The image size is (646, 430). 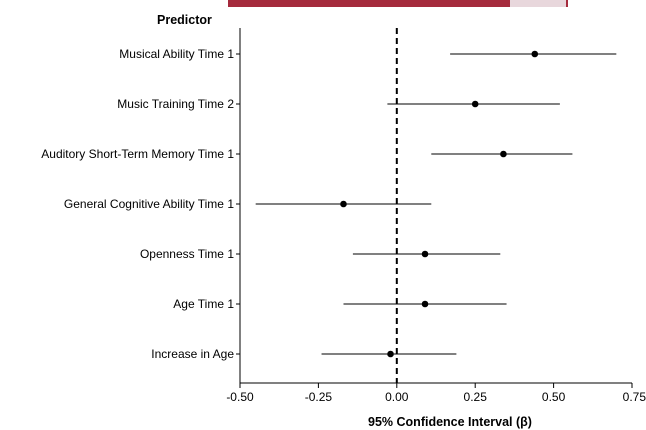 What do you see at coordinates (304, 354) in the screenshot?
I see `predictor-row: Increase in Age` at bounding box center [304, 354].